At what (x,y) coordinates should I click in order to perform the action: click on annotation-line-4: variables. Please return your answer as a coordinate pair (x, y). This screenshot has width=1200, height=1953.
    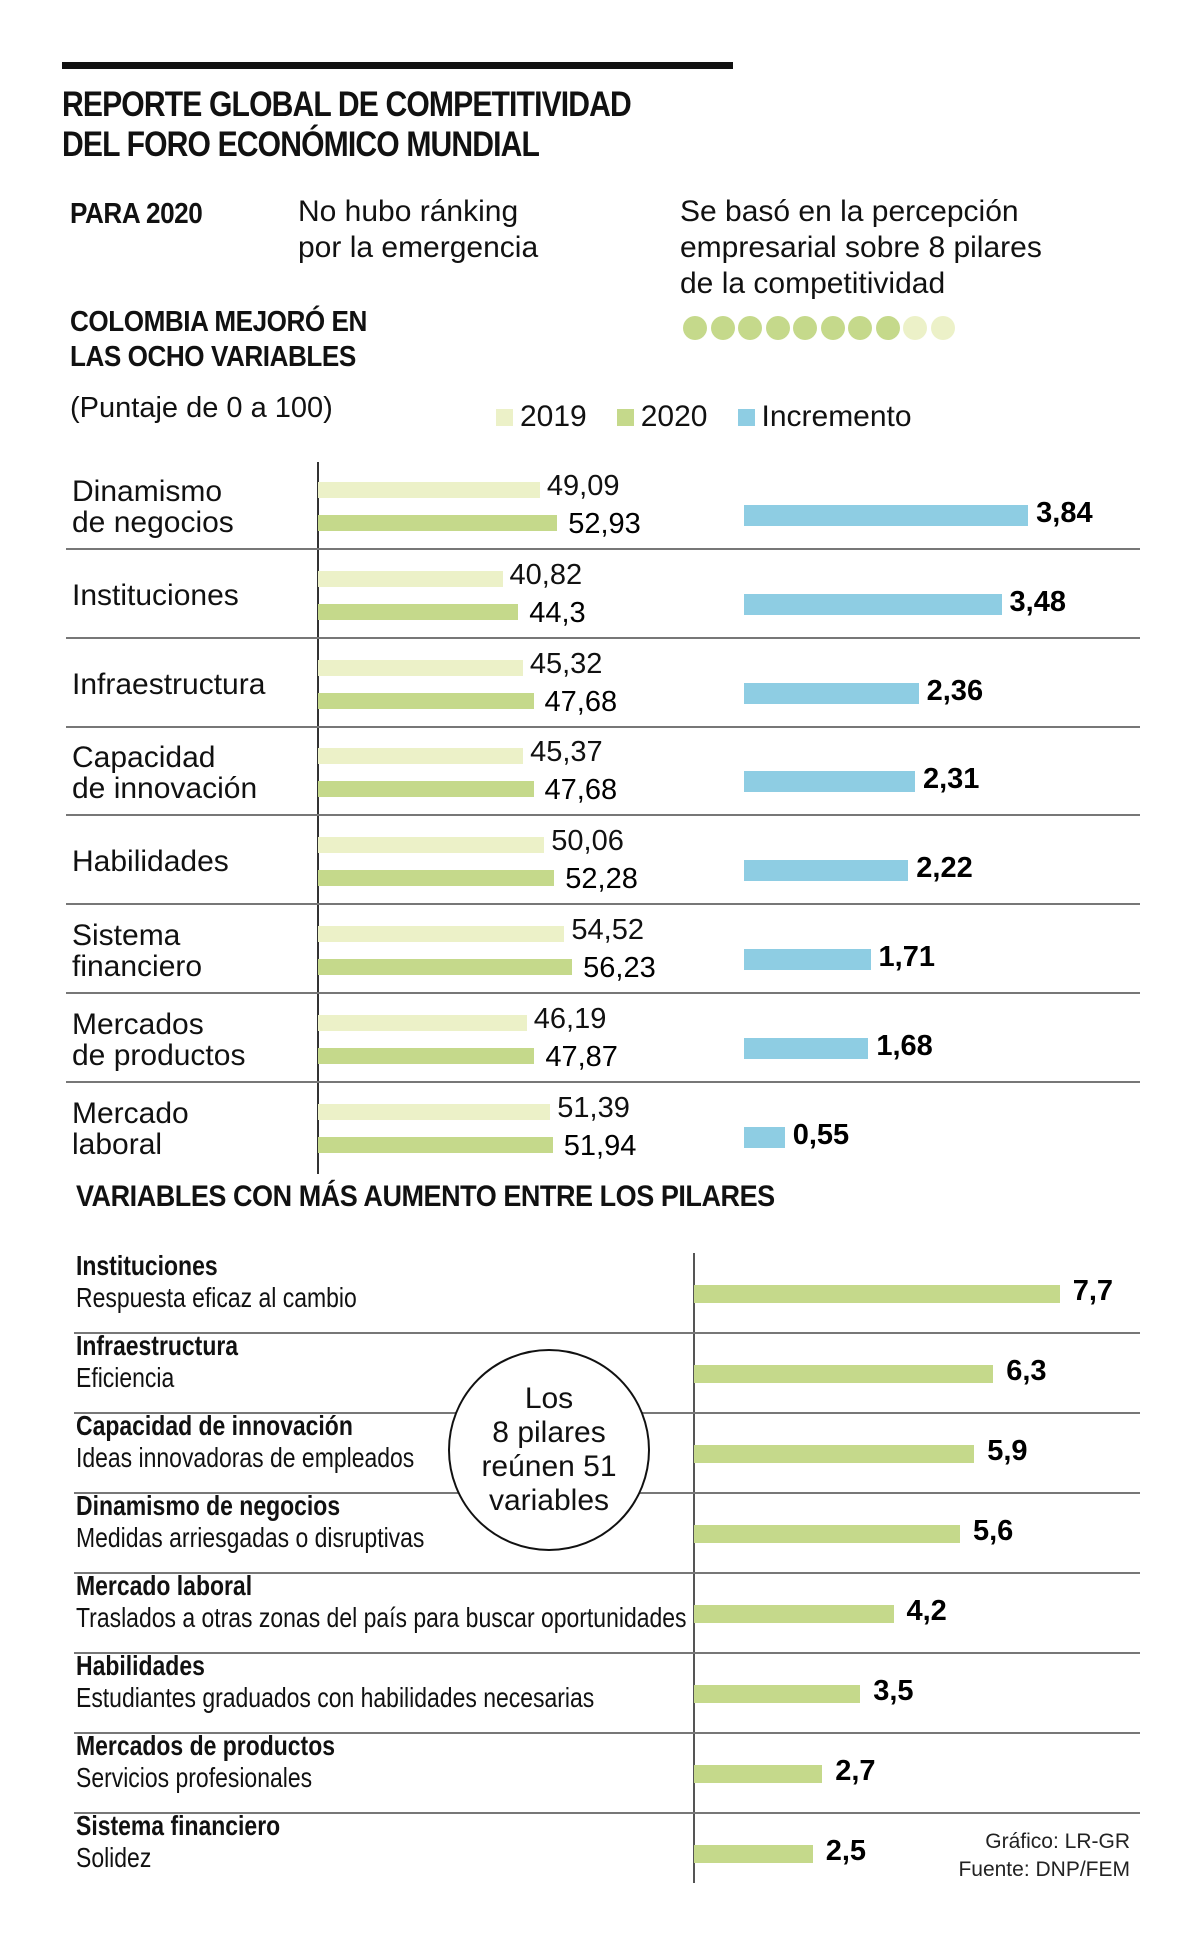
    Looking at the image, I should click on (549, 1500).